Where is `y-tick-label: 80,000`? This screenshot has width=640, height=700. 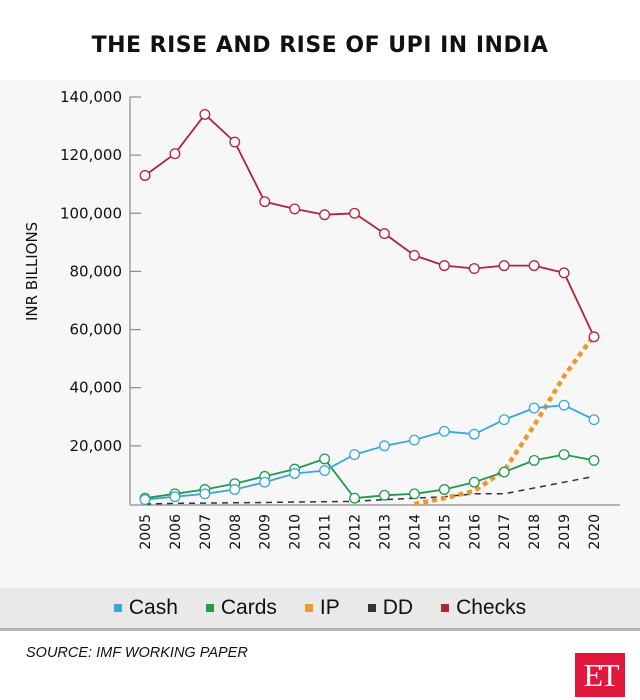 y-tick-label: 80,000 is located at coordinates (96, 271).